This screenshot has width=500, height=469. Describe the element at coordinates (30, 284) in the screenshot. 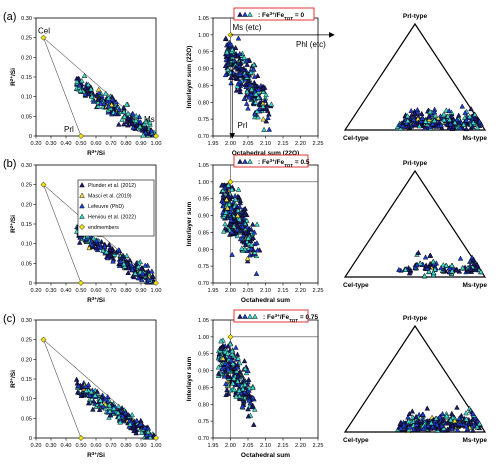

I see `y-tick-label: 0` at that location.